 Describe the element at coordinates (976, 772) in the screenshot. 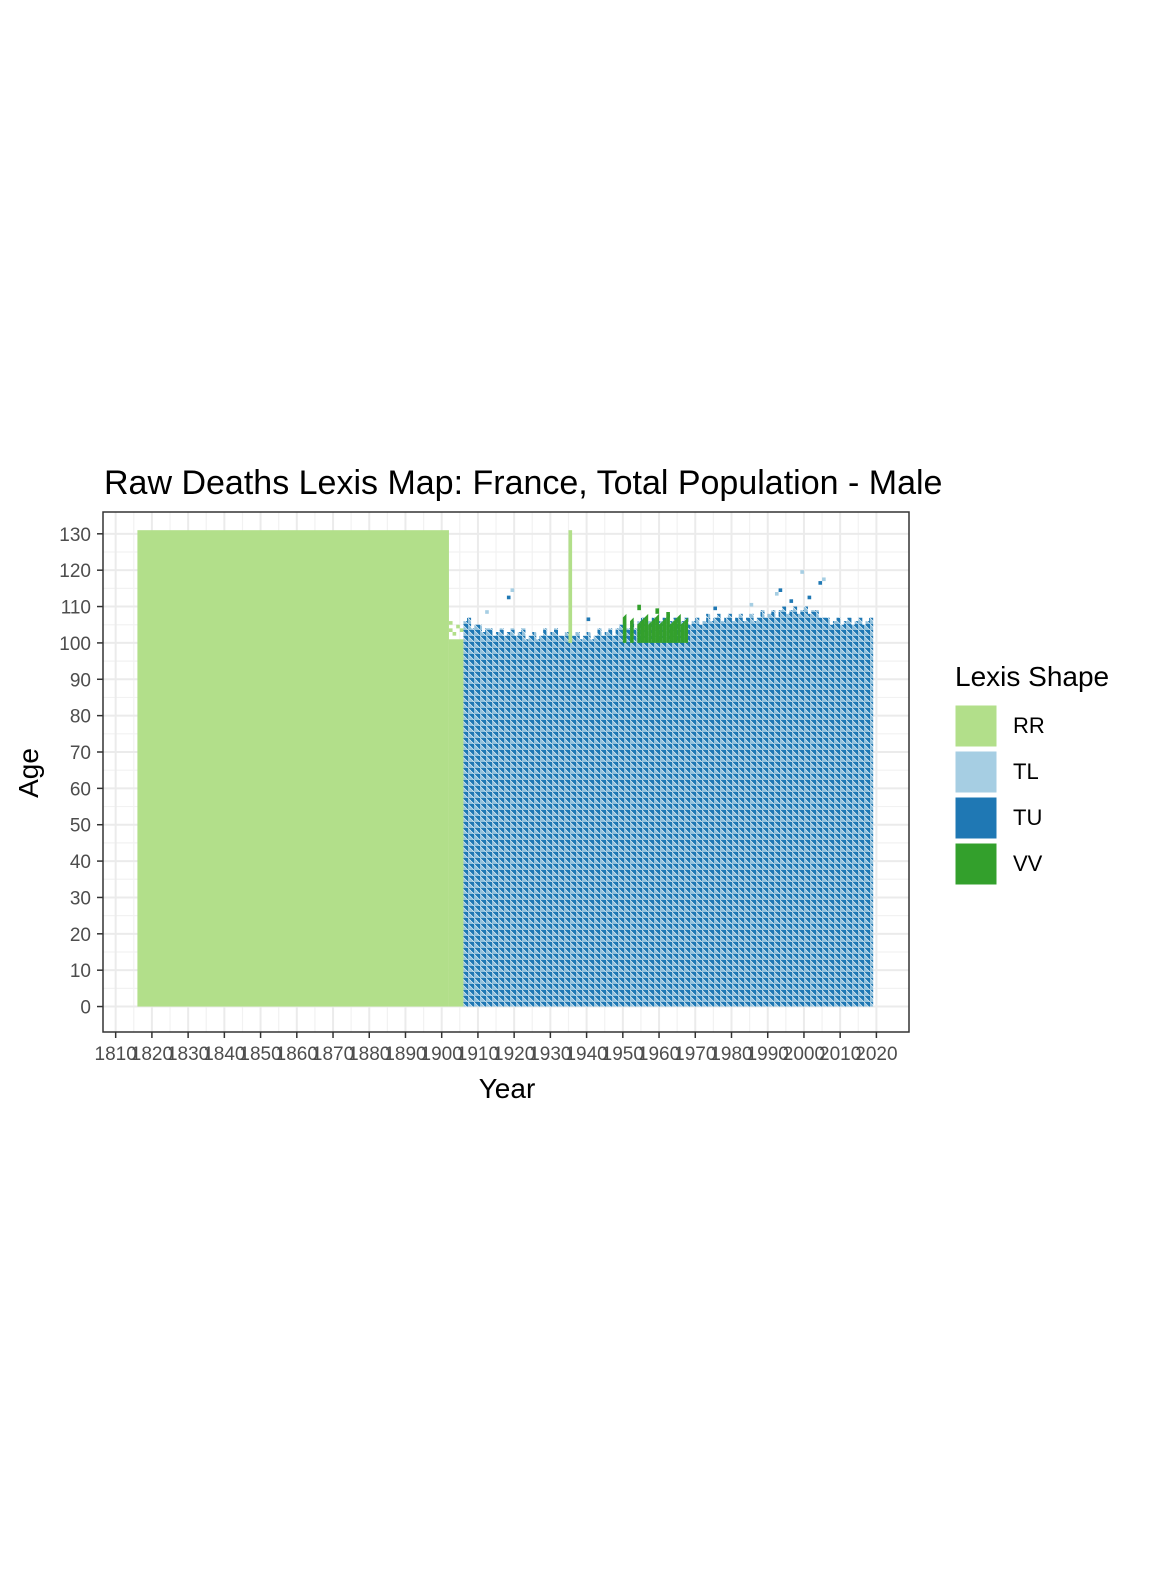

I see `legend-key-tl` at that location.